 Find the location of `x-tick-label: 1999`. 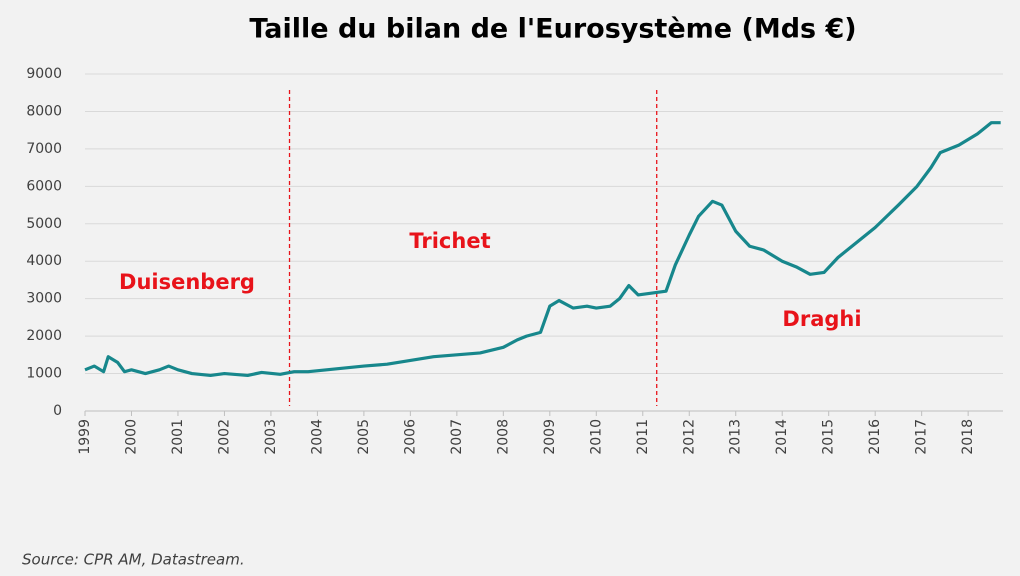

x-tick-label: 1999 is located at coordinates (85, 437).